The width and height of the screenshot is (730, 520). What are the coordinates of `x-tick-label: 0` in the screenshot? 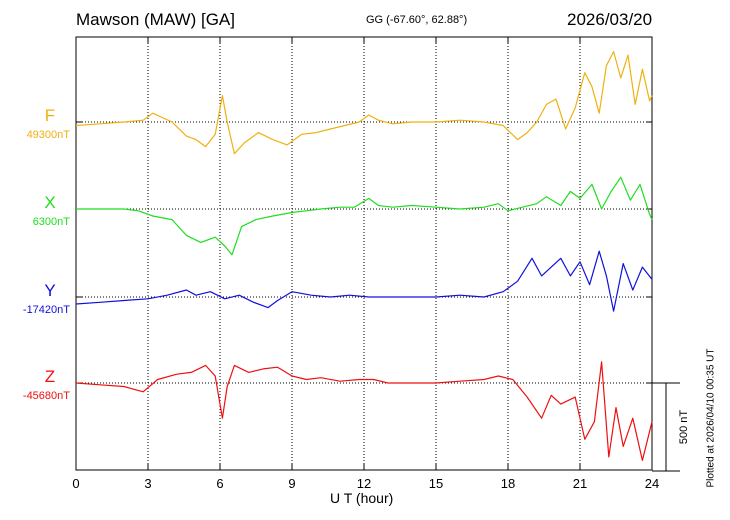 It's located at (75, 483).